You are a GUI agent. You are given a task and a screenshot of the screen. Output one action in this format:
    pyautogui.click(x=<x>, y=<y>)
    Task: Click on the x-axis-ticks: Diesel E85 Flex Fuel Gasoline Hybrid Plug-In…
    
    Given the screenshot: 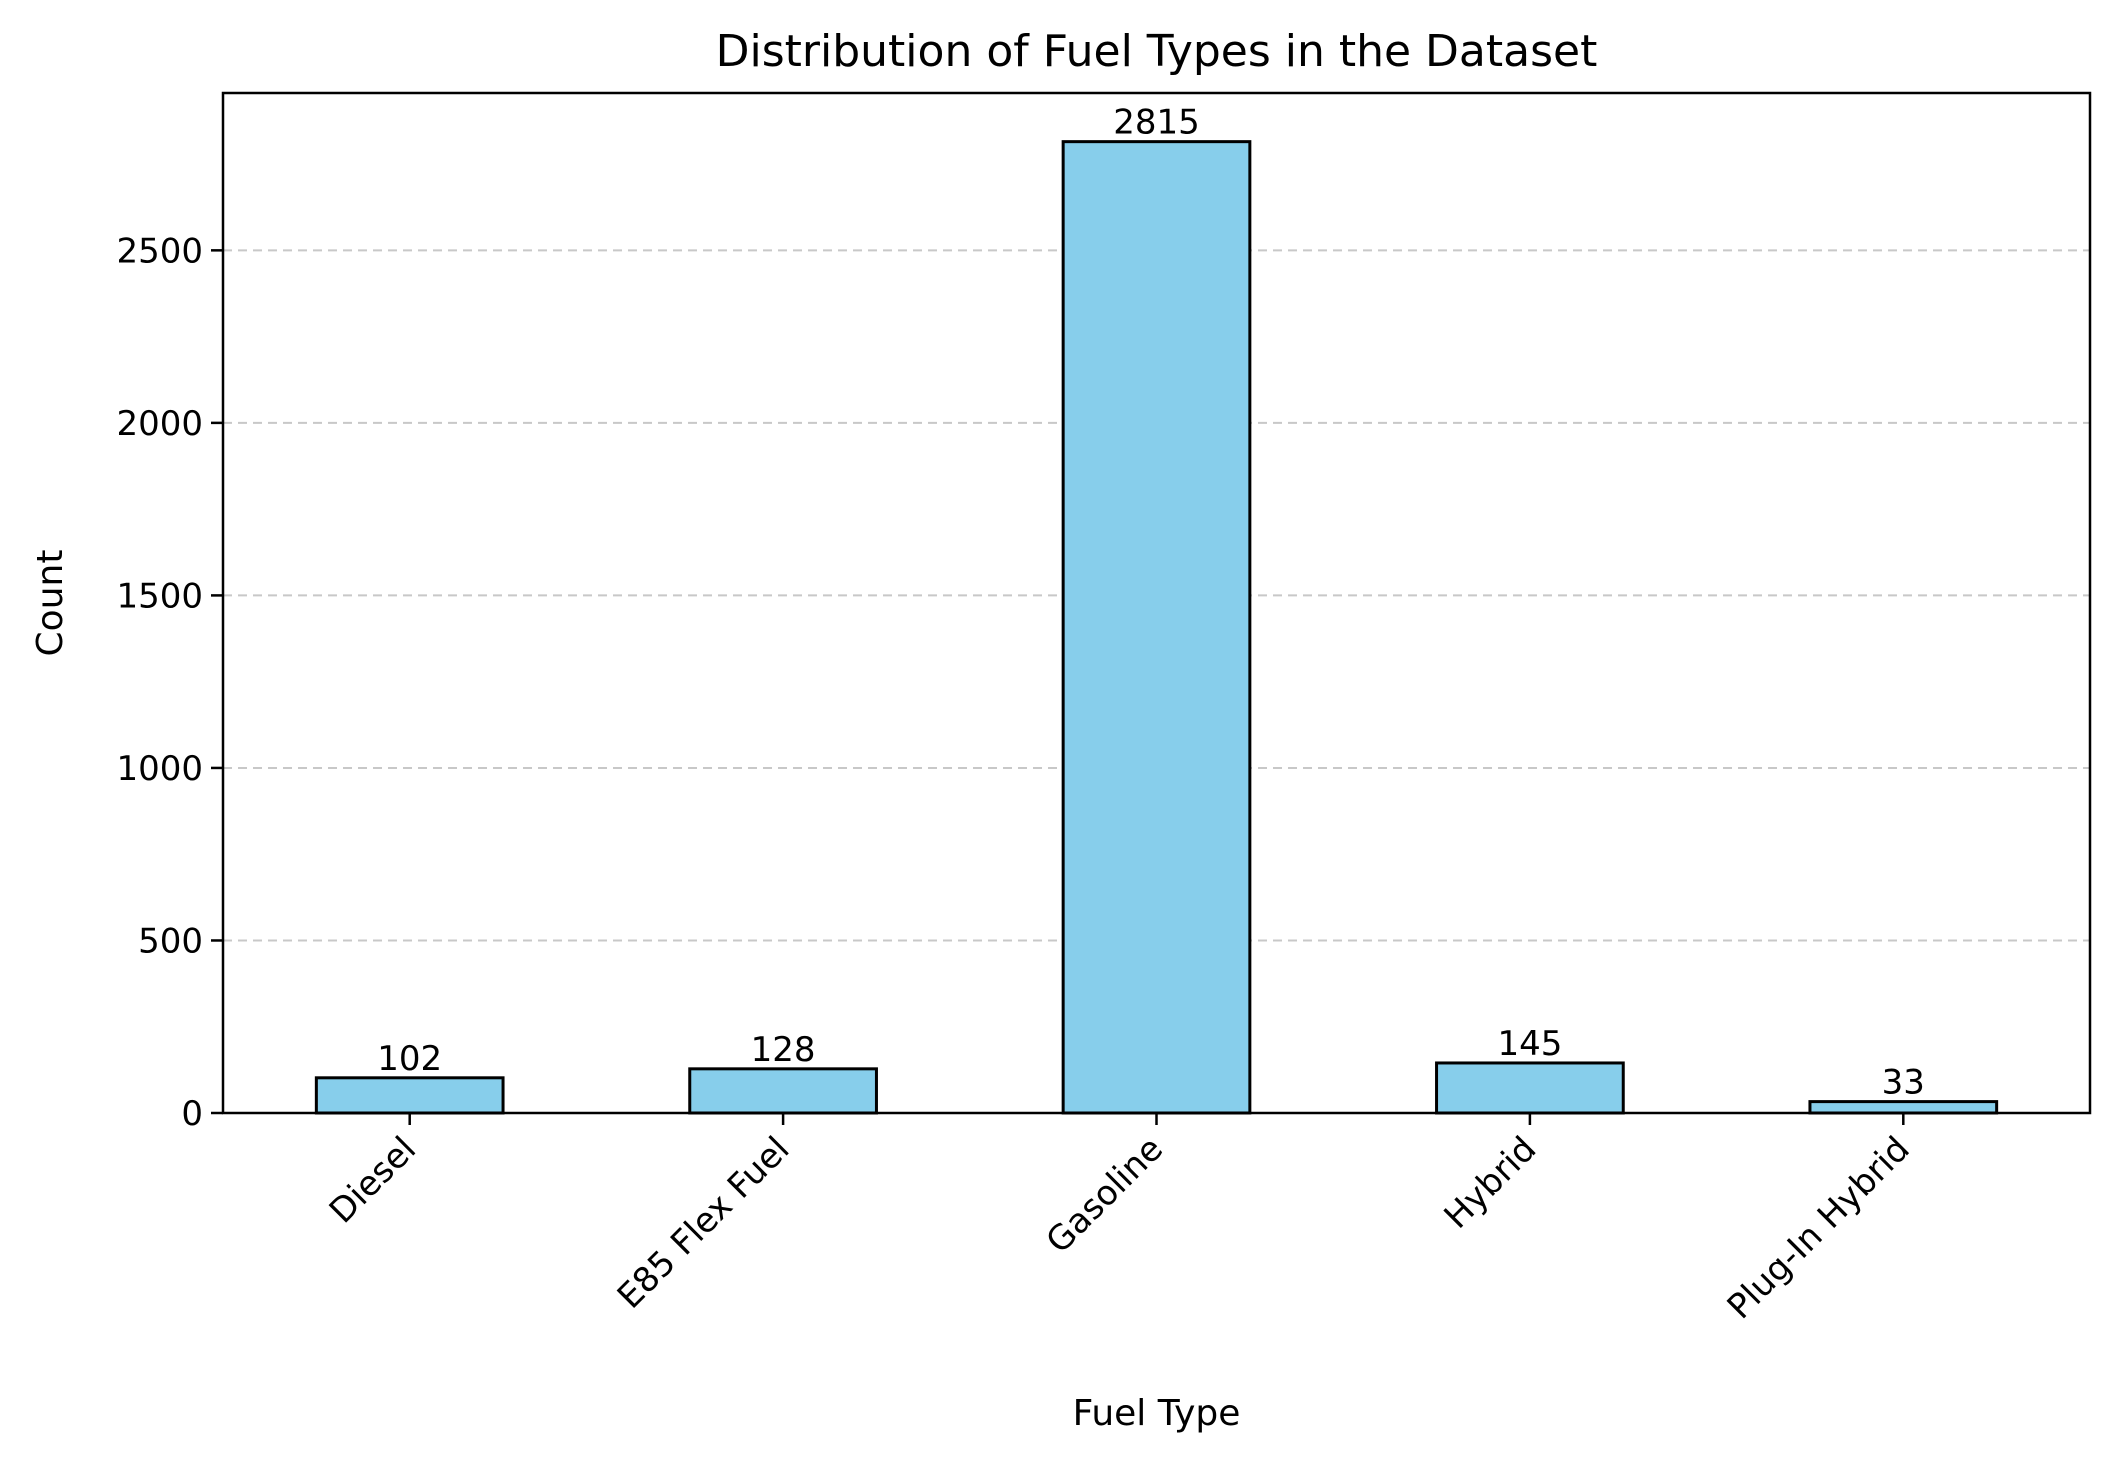 What is the action you would take?
    pyautogui.click(x=1120, y=1220)
    